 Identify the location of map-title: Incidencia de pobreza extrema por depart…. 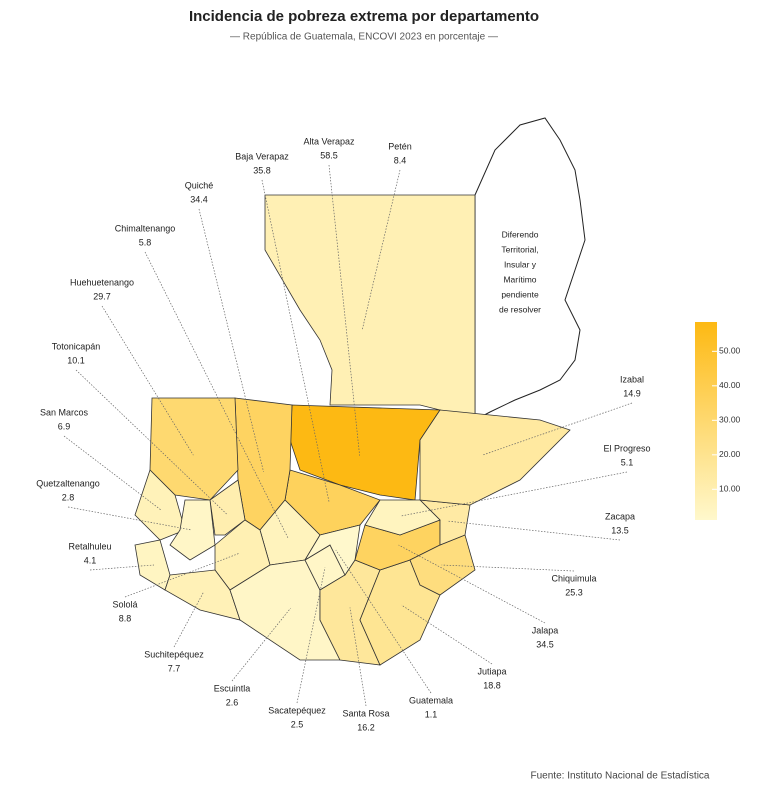
(364, 16).